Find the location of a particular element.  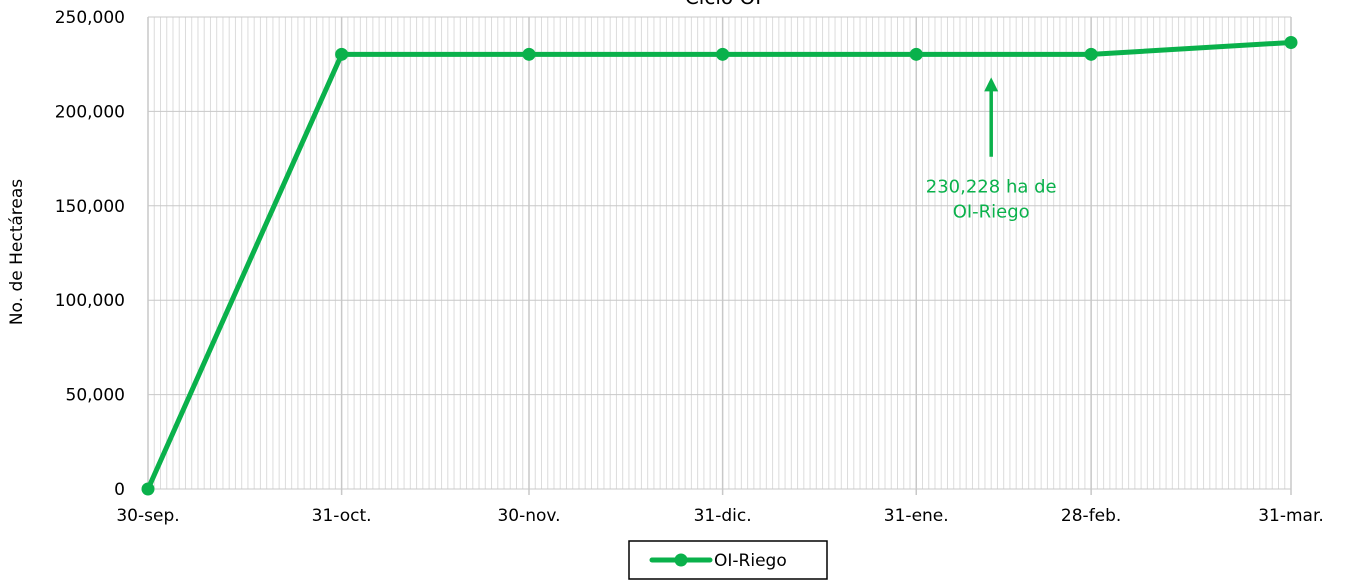

x-tick-label: 31-ene. is located at coordinates (916, 516).